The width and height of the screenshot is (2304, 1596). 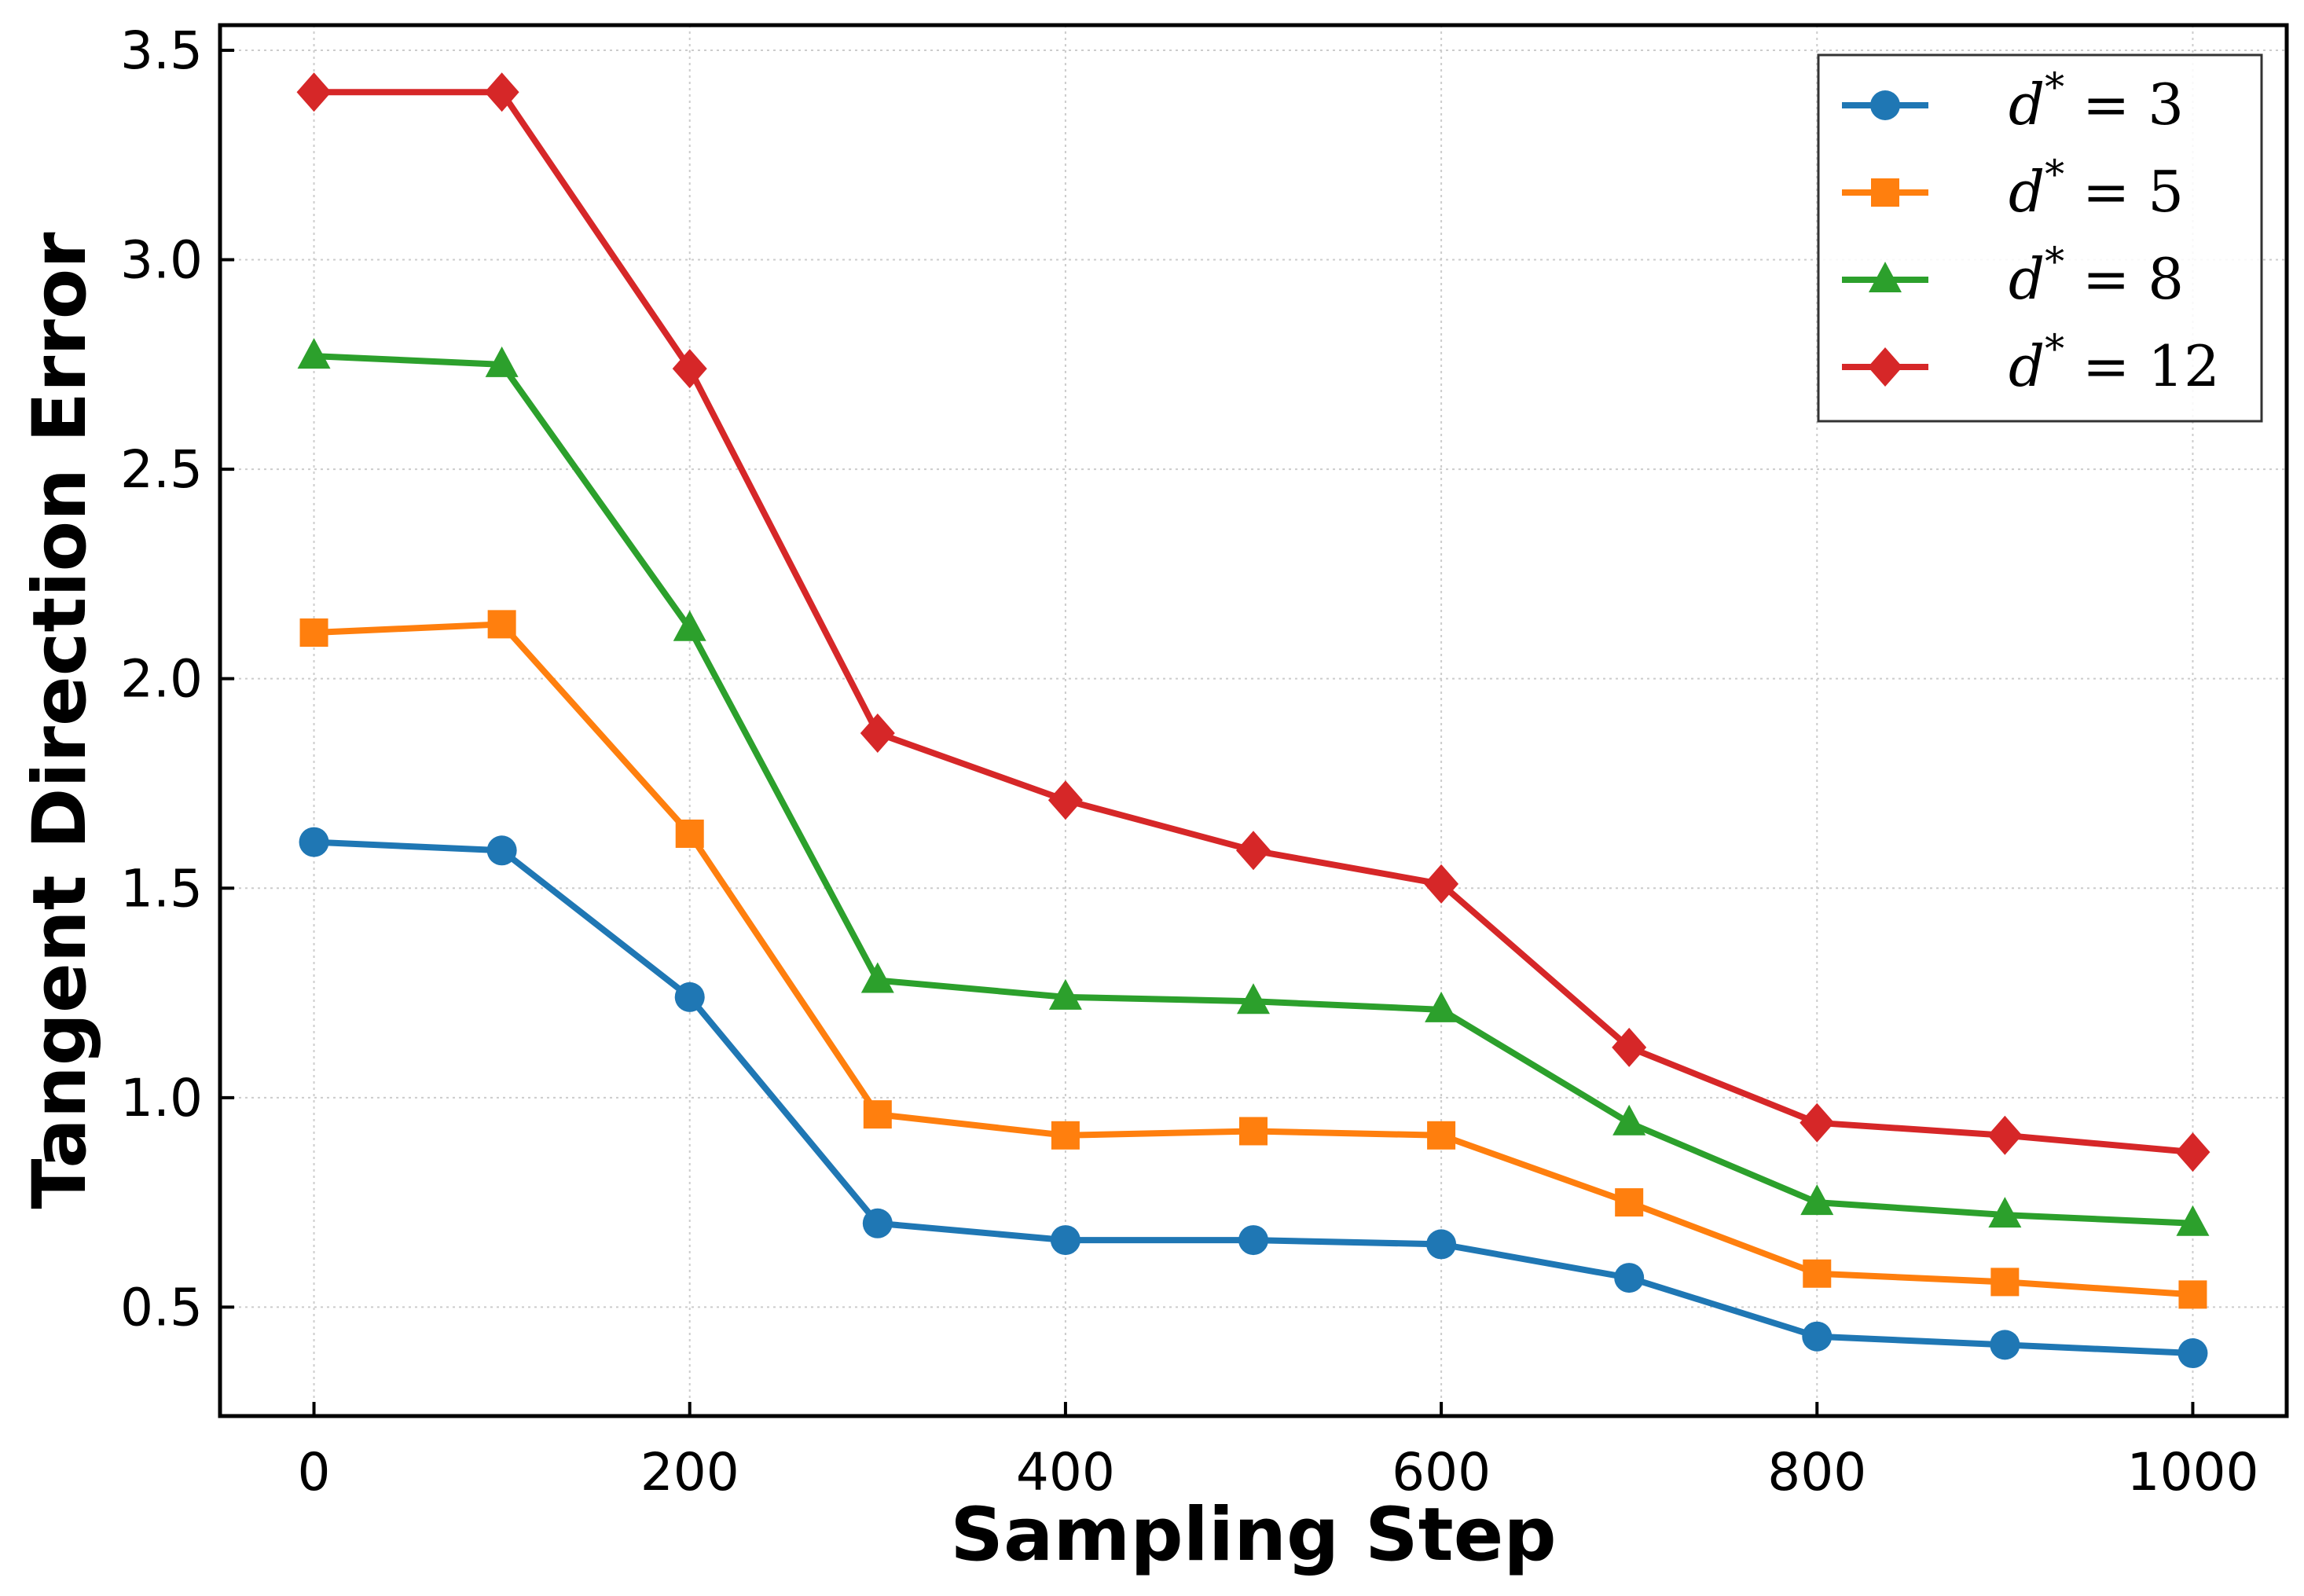 I want to click on legend-label: d* = 8, so click(x=2096, y=275).